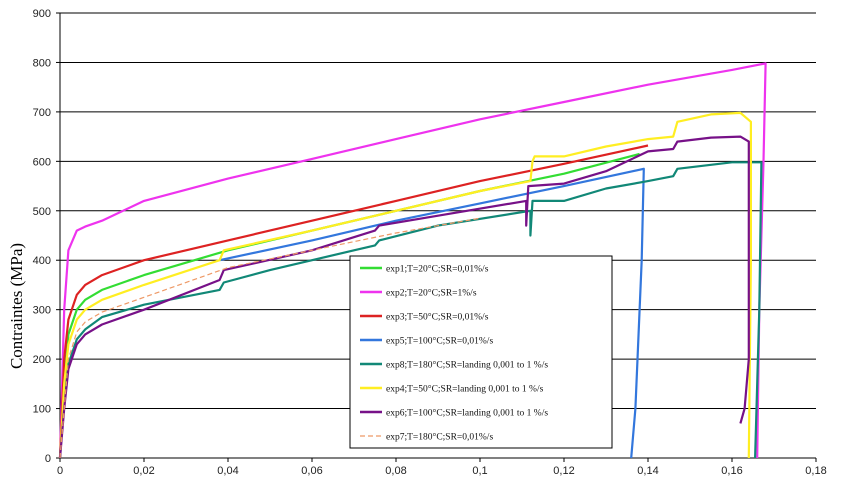  Describe the element at coordinates (815, 471) in the screenshot. I see `x-tick-label: 0,18` at that location.